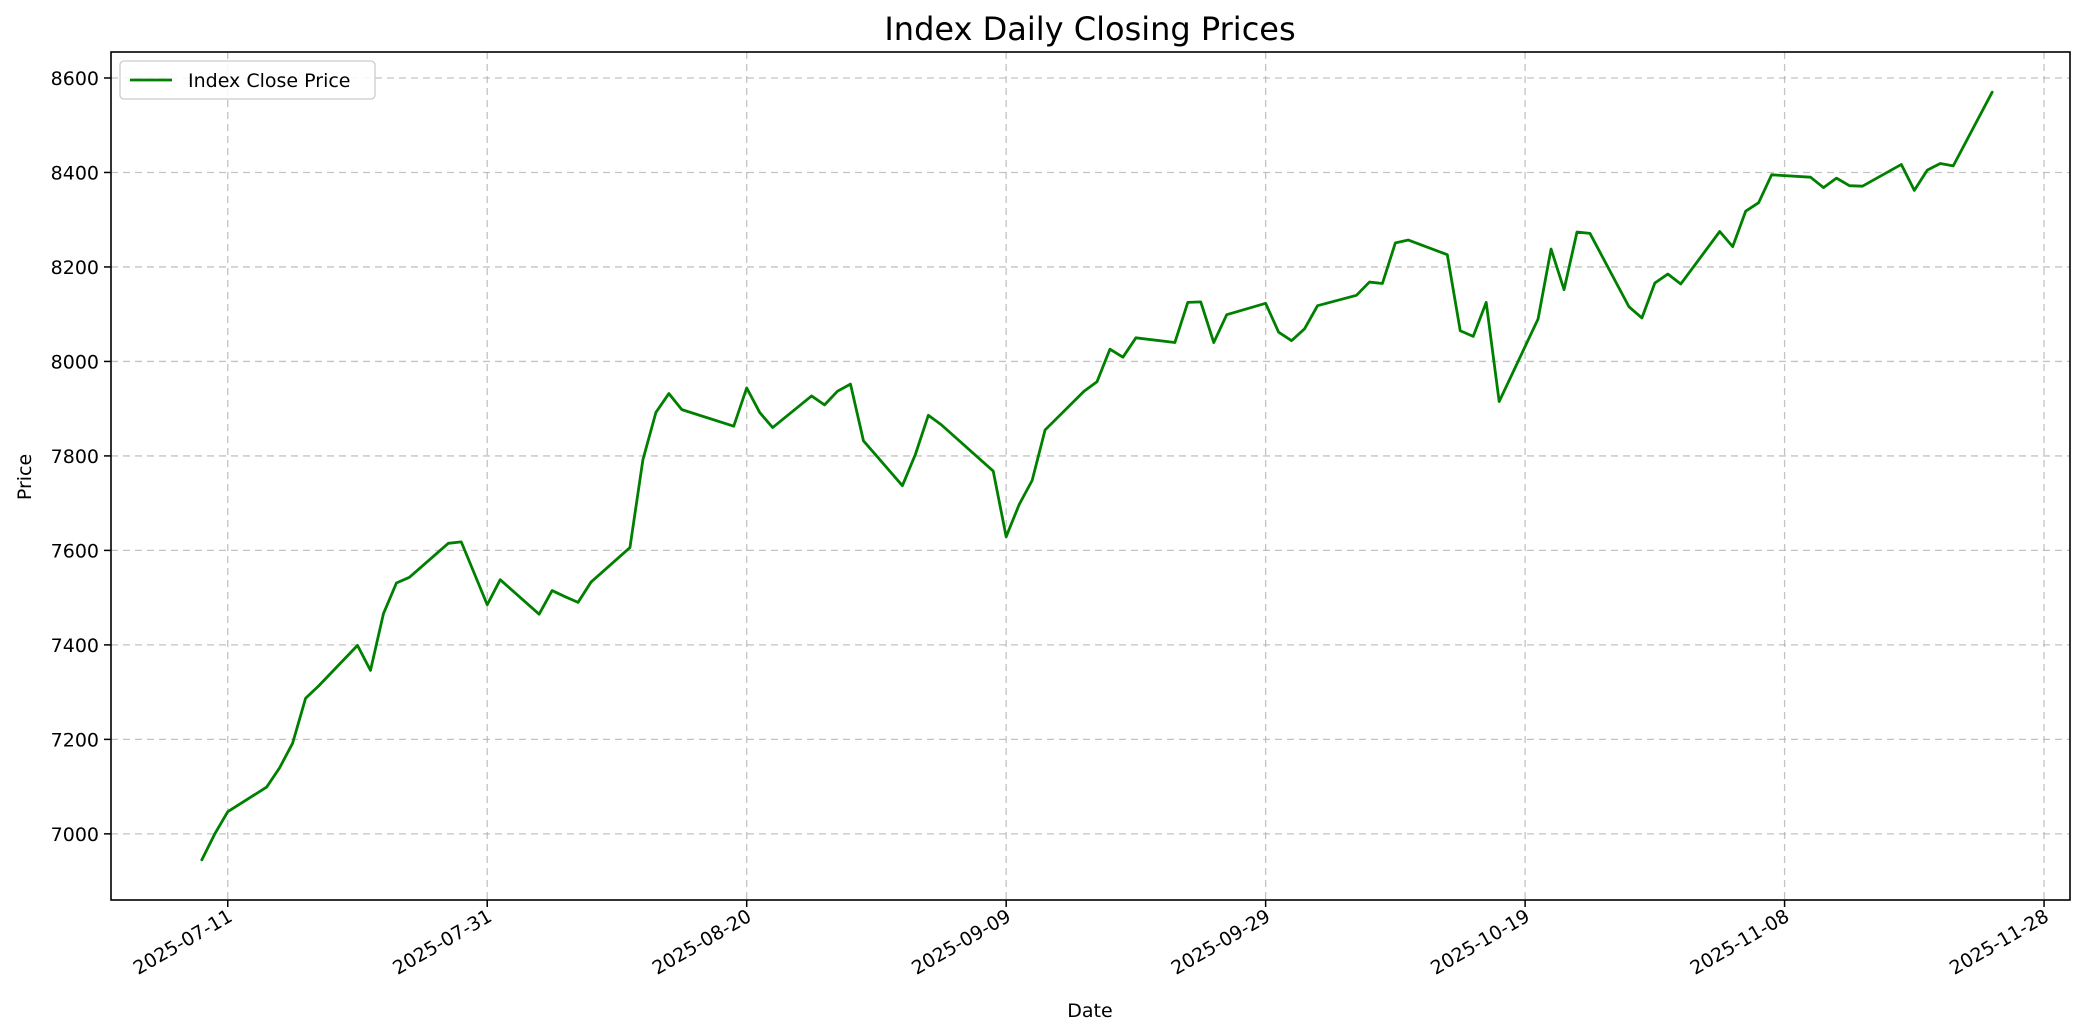 The height and width of the screenshot is (1035, 2084). Describe the element at coordinates (75, 173) in the screenshot. I see `y-tick-label: 8400` at that location.